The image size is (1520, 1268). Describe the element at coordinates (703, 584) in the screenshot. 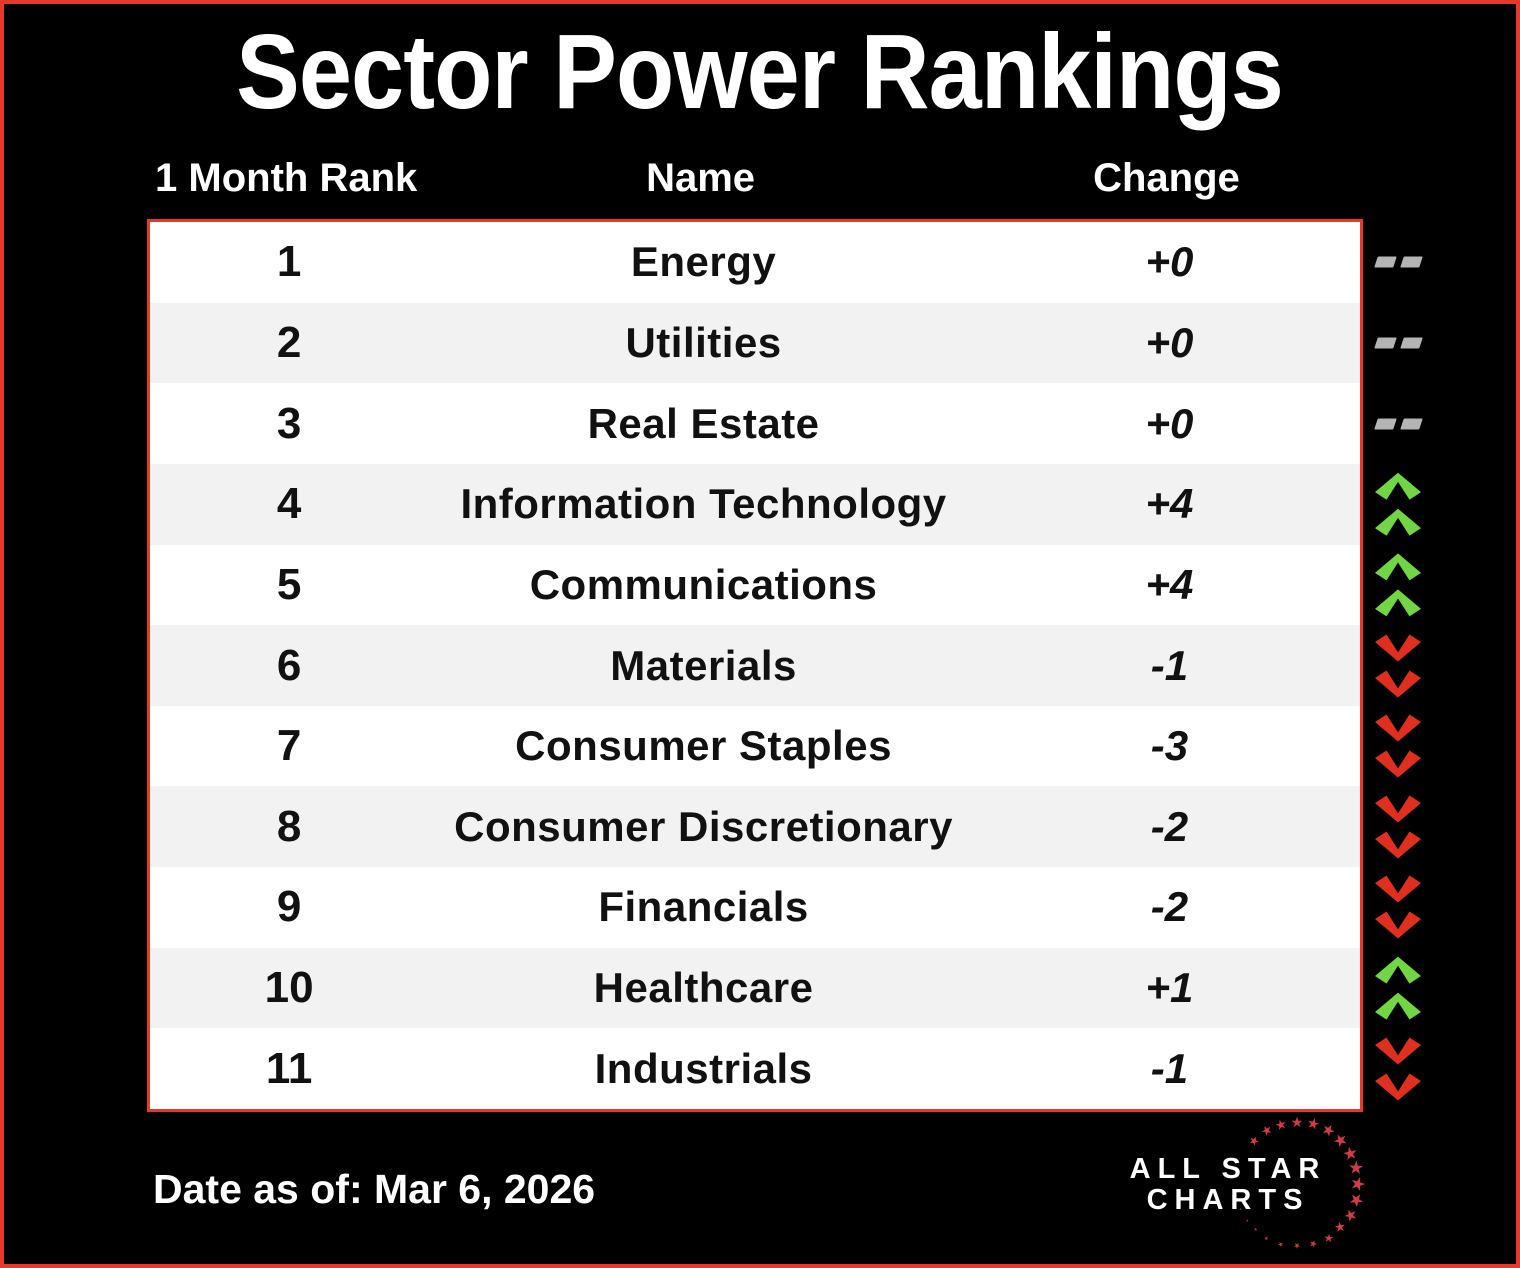

I see `sector-name-cell: Communications` at that location.